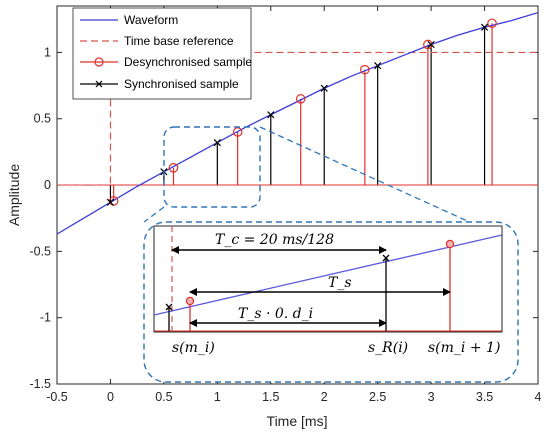  Describe the element at coordinates (40, 251) in the screenshot. I see `y-tick-label: -0.5` at that location.